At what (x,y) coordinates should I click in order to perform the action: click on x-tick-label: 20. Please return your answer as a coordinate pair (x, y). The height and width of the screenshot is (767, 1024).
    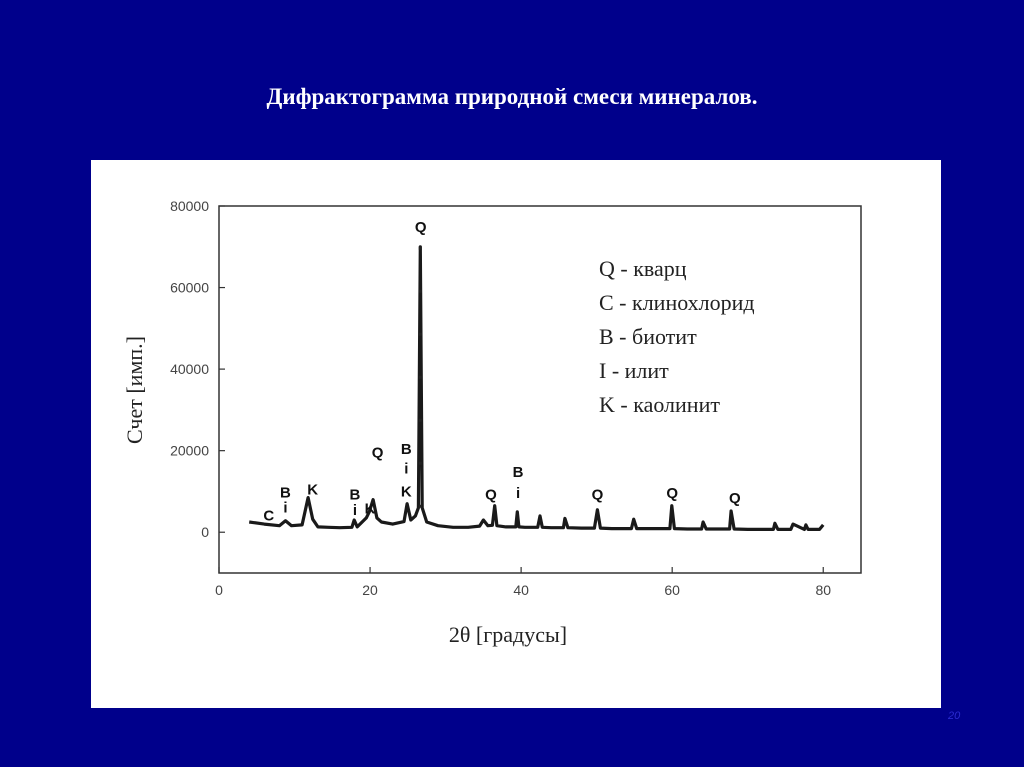
    Looking at the image, I should click on (370, 590).